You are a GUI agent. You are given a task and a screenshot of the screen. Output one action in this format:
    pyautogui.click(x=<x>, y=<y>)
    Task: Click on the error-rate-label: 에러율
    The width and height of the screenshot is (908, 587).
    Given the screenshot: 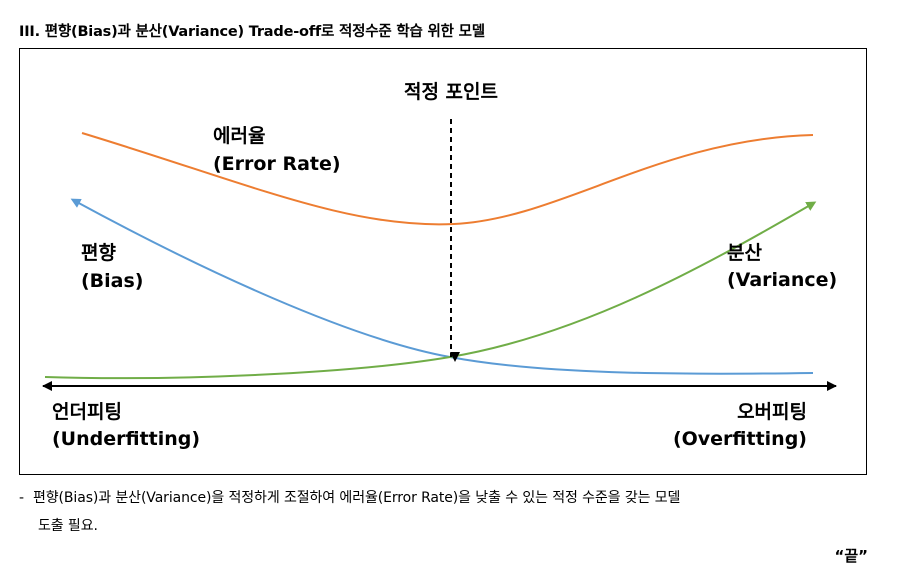 What is the action you would take?
    pyautogui.click(x=239, y=136)
    